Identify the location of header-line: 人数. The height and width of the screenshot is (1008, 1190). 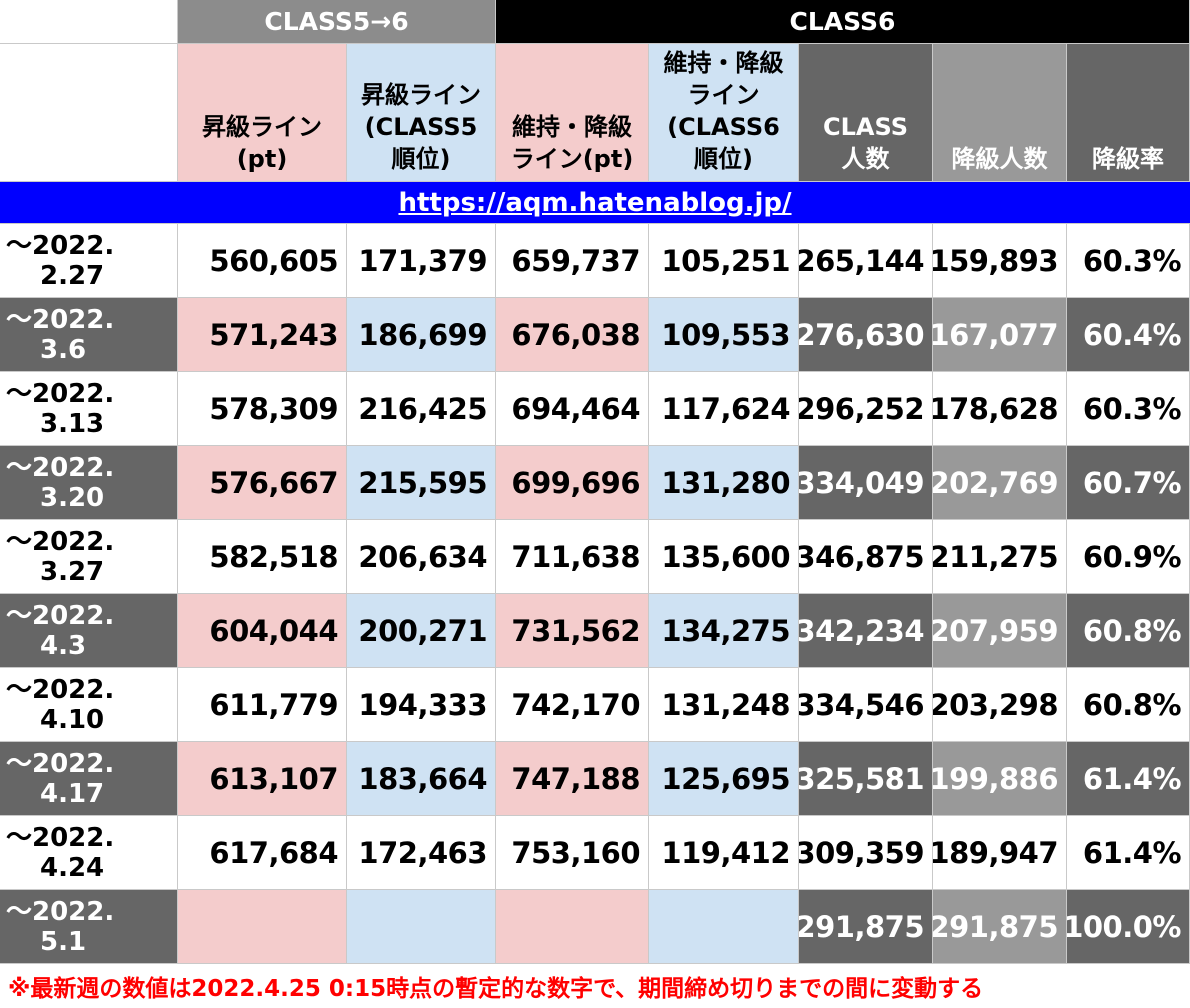
(865, 159).